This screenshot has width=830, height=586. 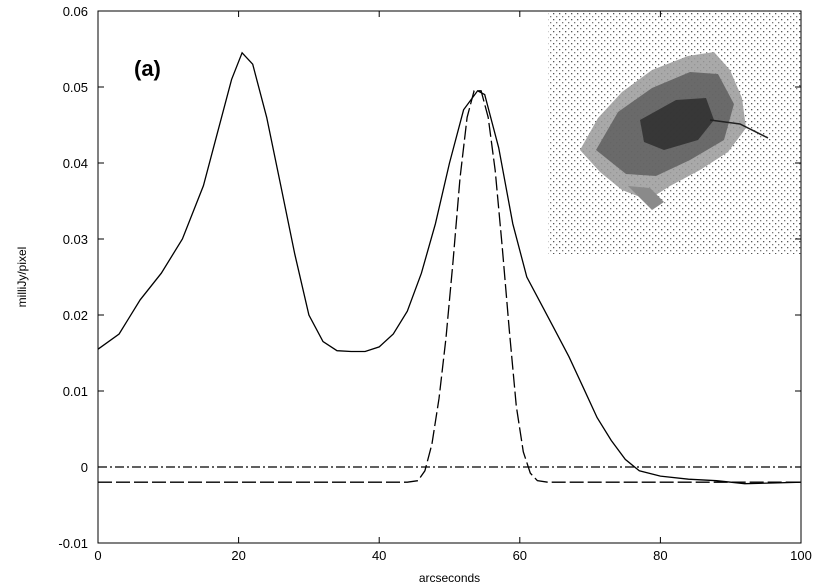 I want to click on x-tick-label: 40, so click(x=379, y=555).